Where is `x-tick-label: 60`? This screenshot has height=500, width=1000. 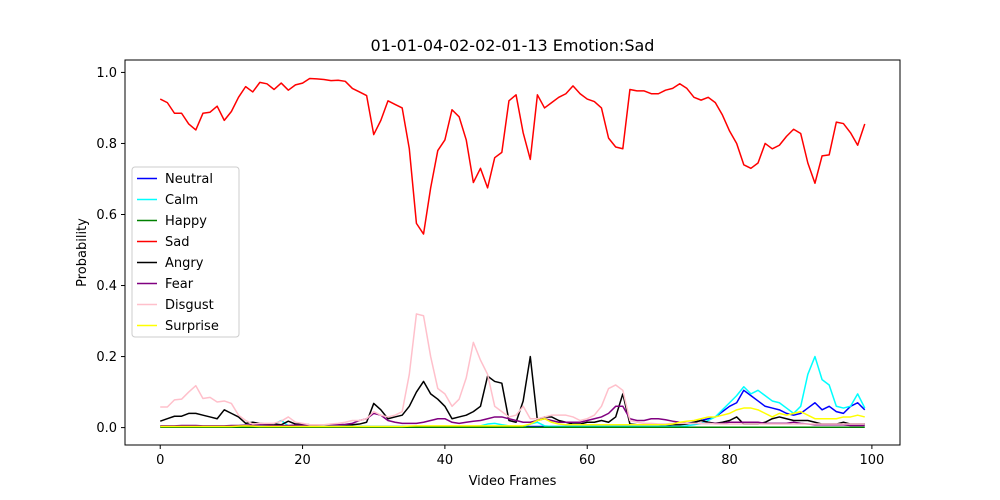 x-tick-label: 60 is located at coordinates (587, 460).